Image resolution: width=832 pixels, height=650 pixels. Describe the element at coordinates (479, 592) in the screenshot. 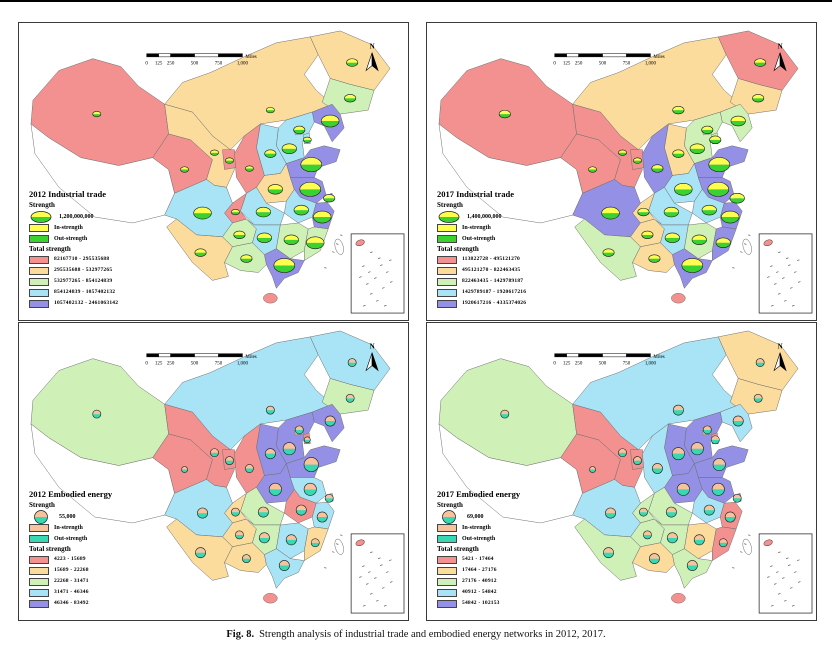

I see `class-range: 40912 - 54842` at that location.